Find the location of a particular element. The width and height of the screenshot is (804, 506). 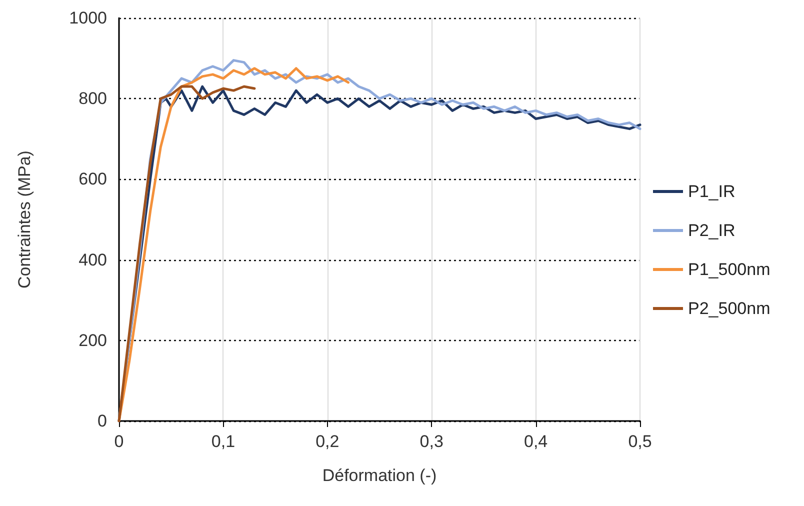

y-tick-label: 600 is located at coordinates (92, 179).